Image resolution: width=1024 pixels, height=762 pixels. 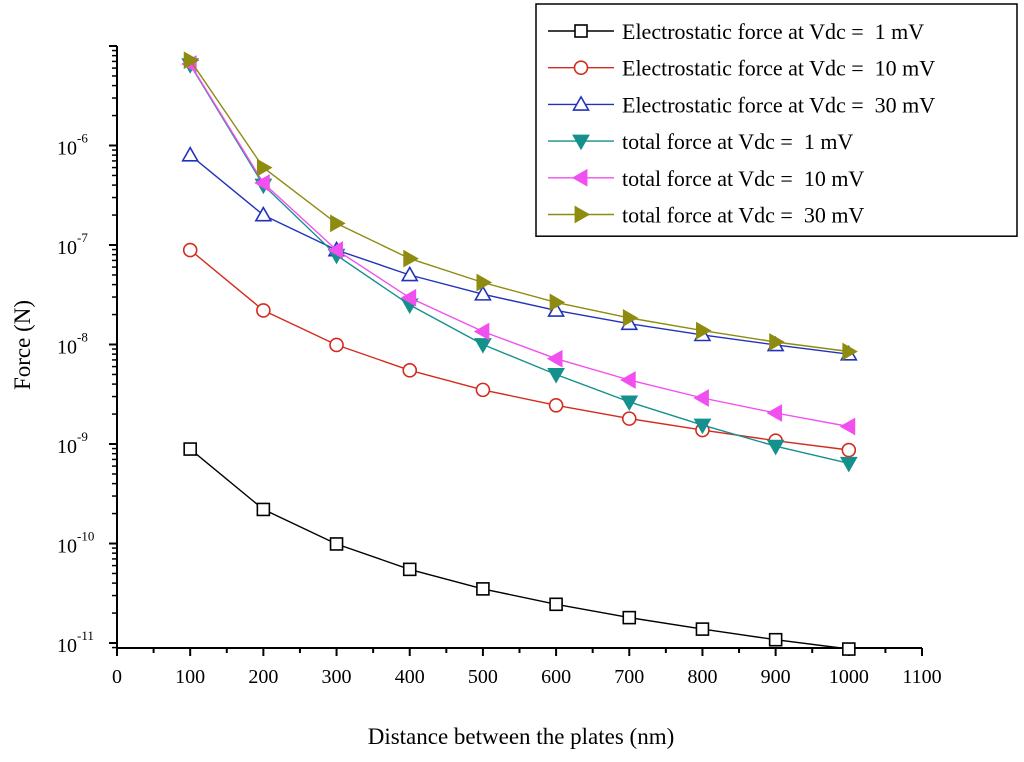 What do you see at coordinates (117, 677) in the screenshot?
I see `x-tick-label: 0` at bounding box center [117, 677].